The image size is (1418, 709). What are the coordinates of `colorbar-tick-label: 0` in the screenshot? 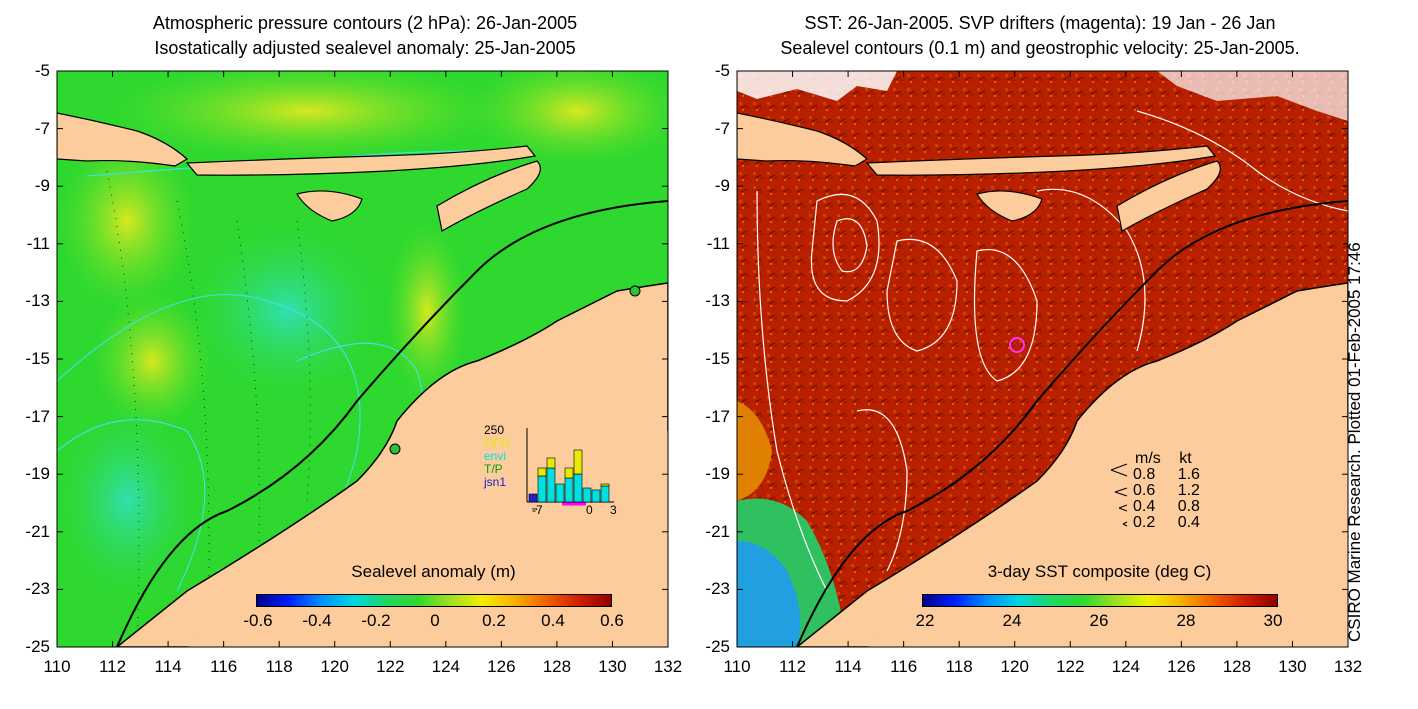 It's located at (435, 620).